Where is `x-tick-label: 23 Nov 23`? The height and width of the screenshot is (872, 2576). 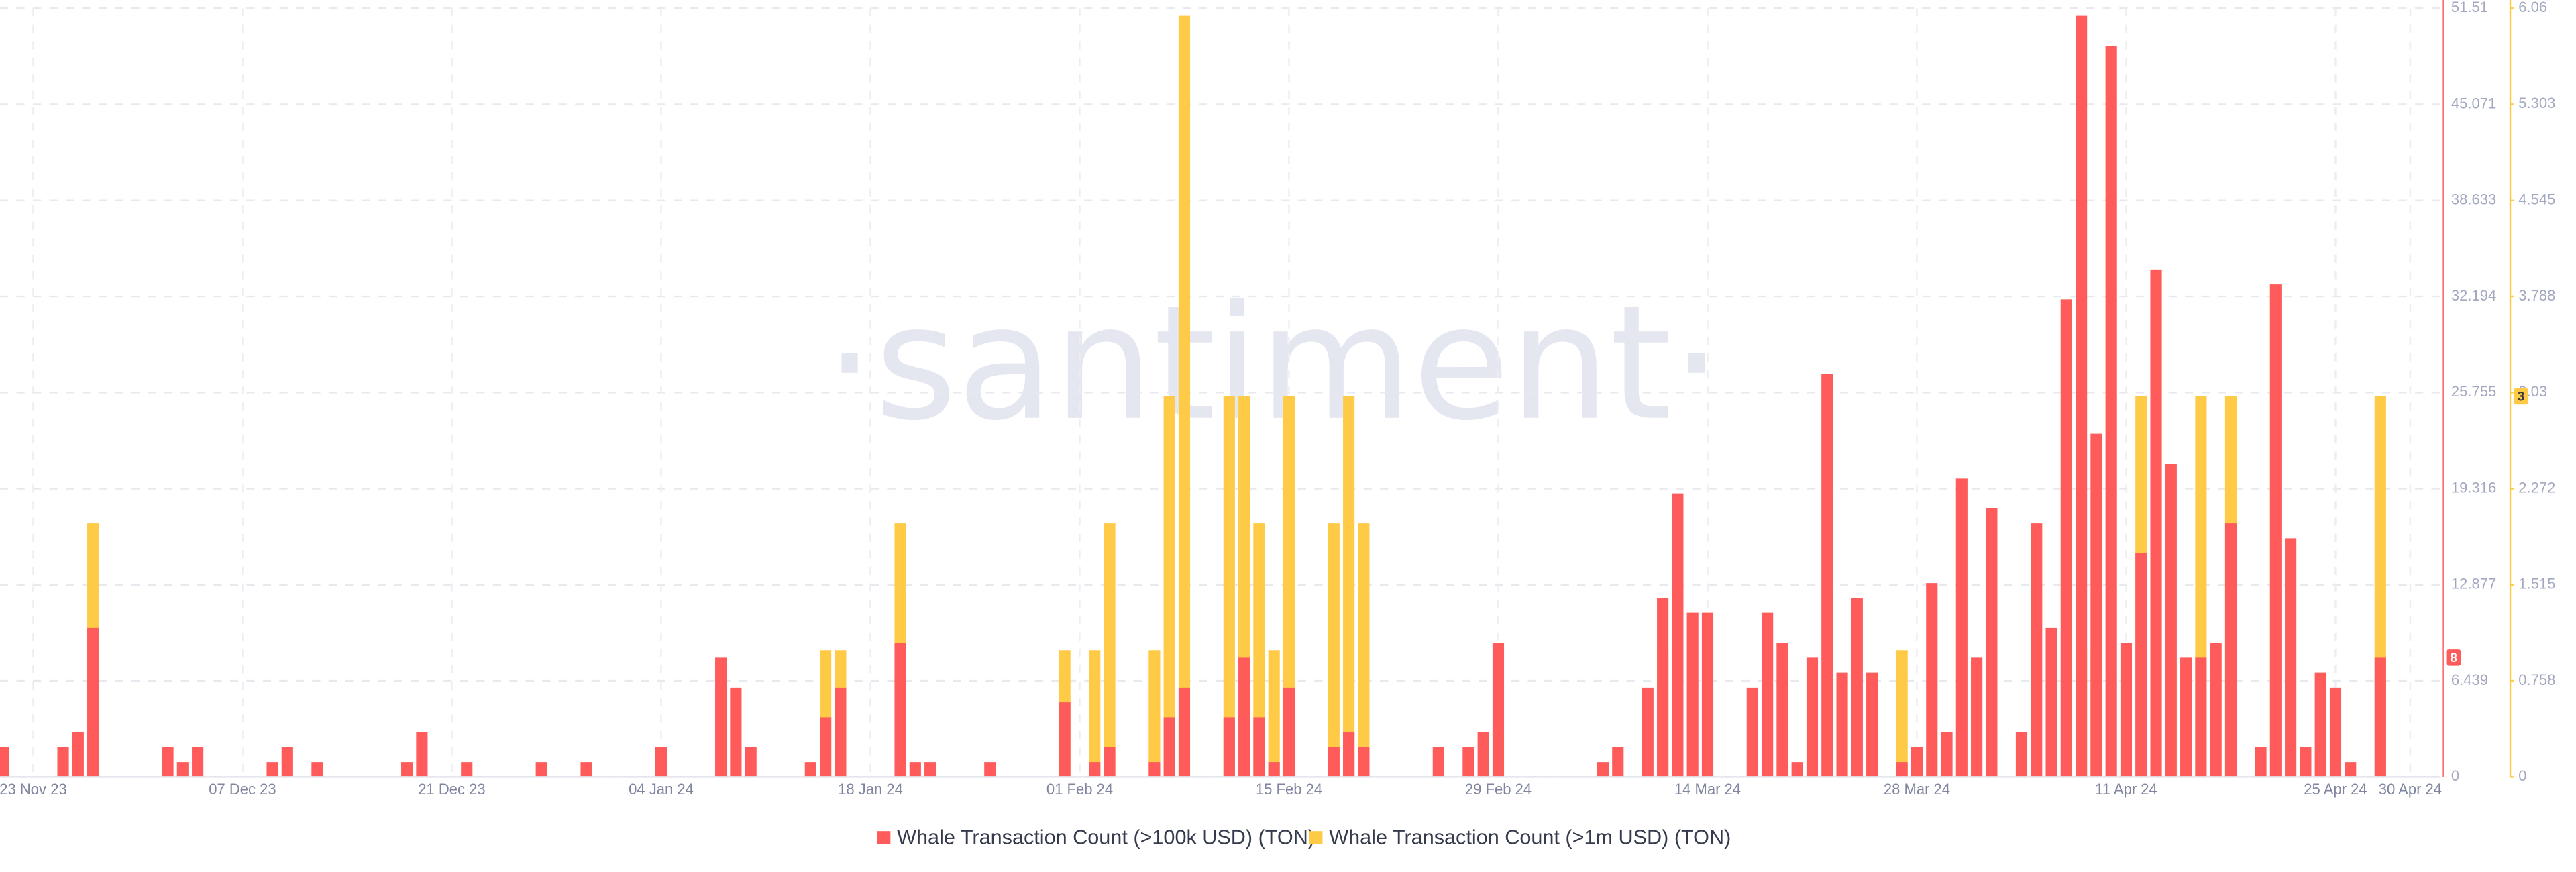
x-tick-label: 23 Nov 23 is located at coordinates (33, 790).